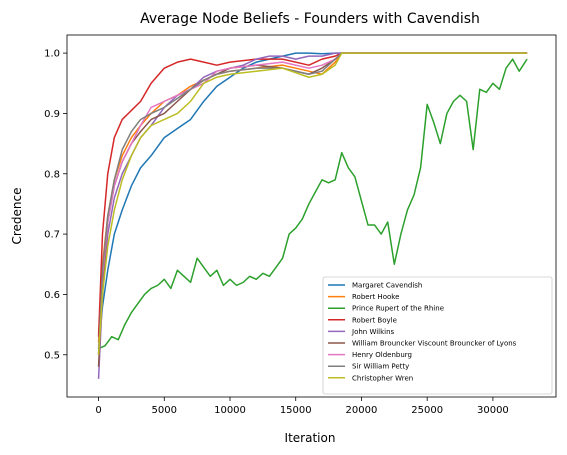  What do you see at coordinates (98, 410) in the screenshot?
I see `x-tick-label: 0` at bounding box center [98, 410].